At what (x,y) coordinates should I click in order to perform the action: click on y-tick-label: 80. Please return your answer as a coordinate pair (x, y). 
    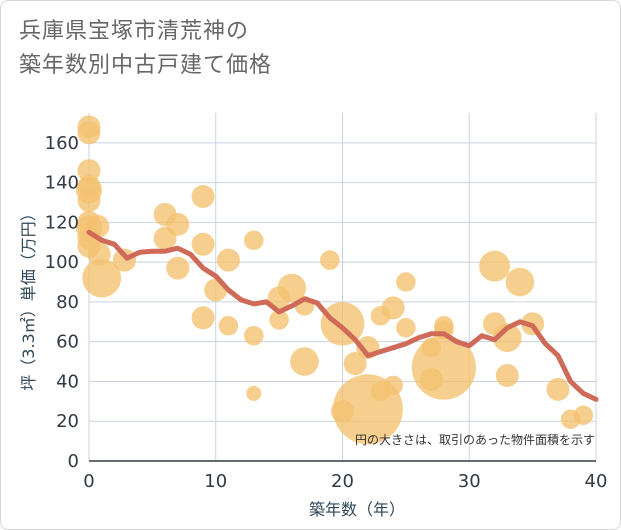
    Looking at the image, I should click on (67, 302).